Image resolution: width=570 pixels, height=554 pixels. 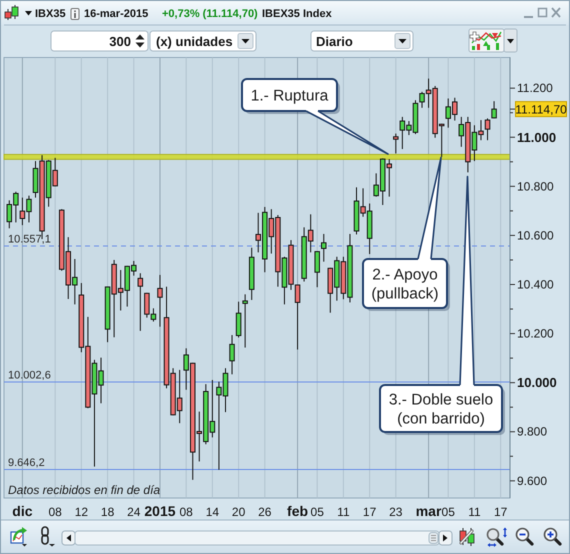 What do you see at coordinates (405, 284) in the screenshot?
I see `annotation: 2.- Apoyo (pullback)` at bounding box center [405, 284].